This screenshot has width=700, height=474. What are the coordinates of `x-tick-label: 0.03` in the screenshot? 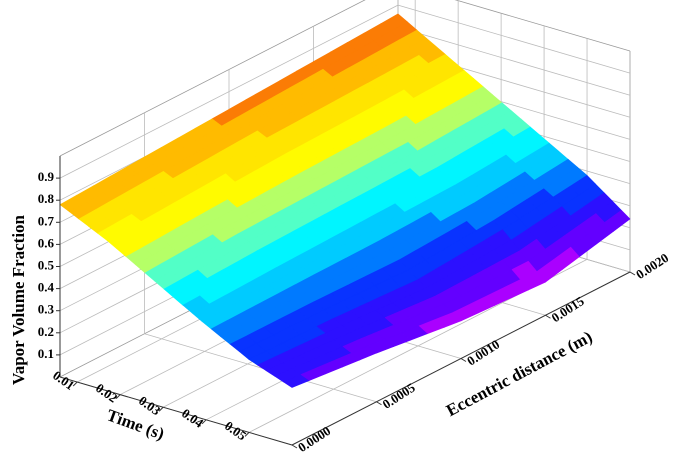 It's located at (150, 406).